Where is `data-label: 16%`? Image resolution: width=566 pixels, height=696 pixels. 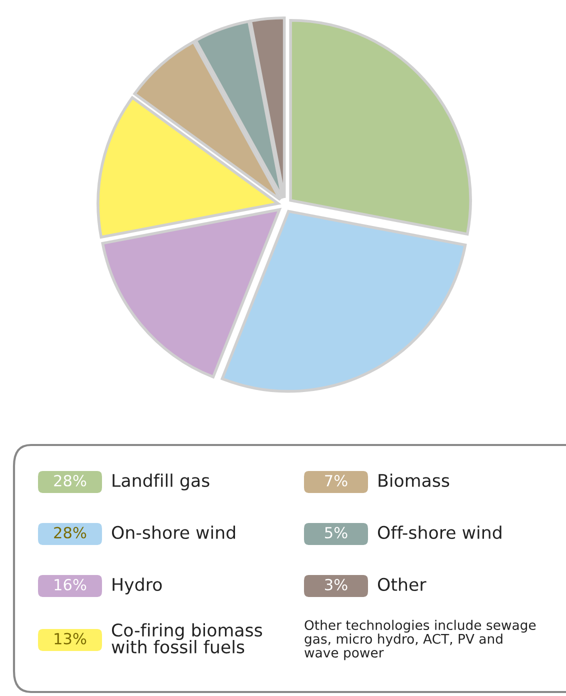 data-label: 16% is located at coordinates (70, 584).